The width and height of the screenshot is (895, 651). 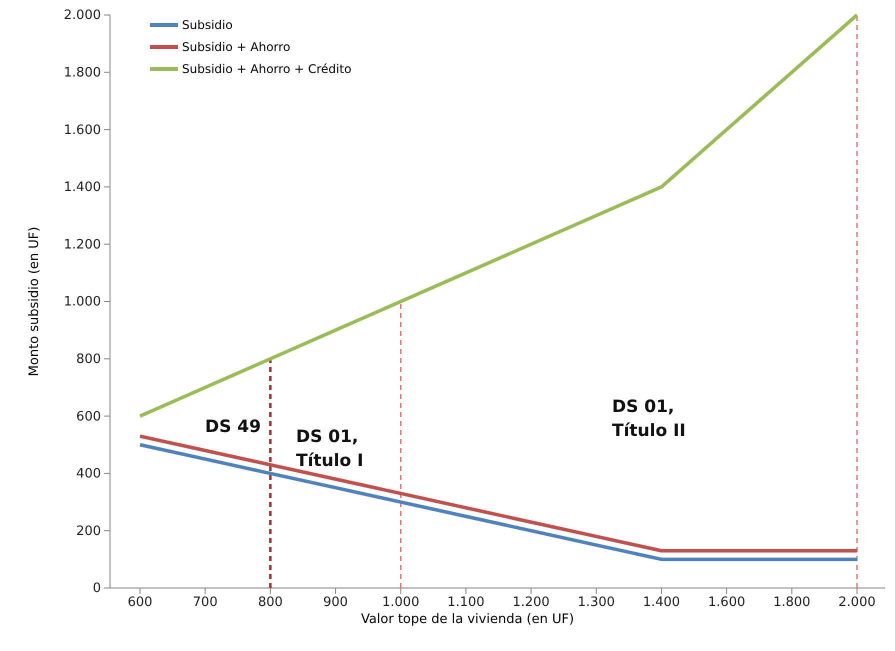 What do you see at coordinates (791, 602) in the screenshot?
I see `x-tick-label: 1.800` at bounding box center [791, 602].